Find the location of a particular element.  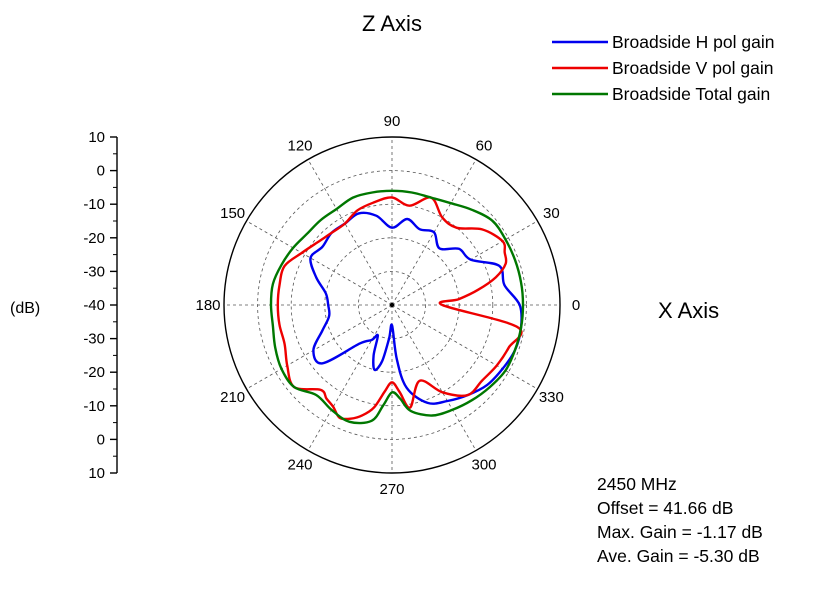

angle-label: 330 is located at coordinates (551, 397).